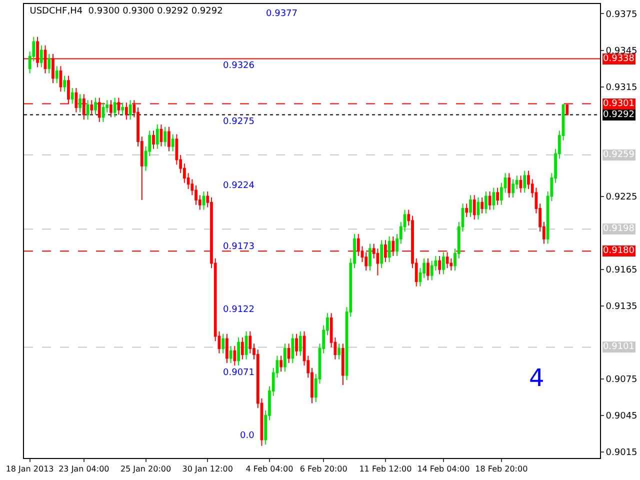 The width and height of the screenshot is (640, 480). Describe the element at coordinates (146, 469) in the screenshot. I see `x-tick-label: 25 Jan 20:00` at that location.